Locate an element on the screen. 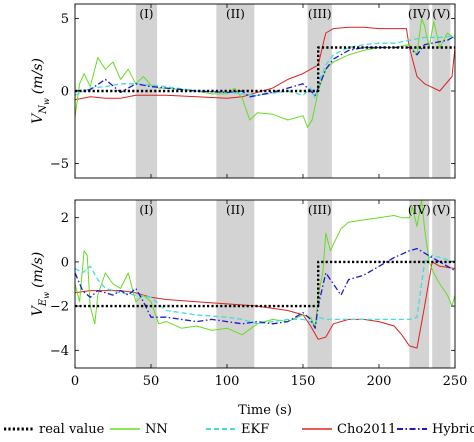  x-tick-label: 150 is located at coordinates (303, 381).